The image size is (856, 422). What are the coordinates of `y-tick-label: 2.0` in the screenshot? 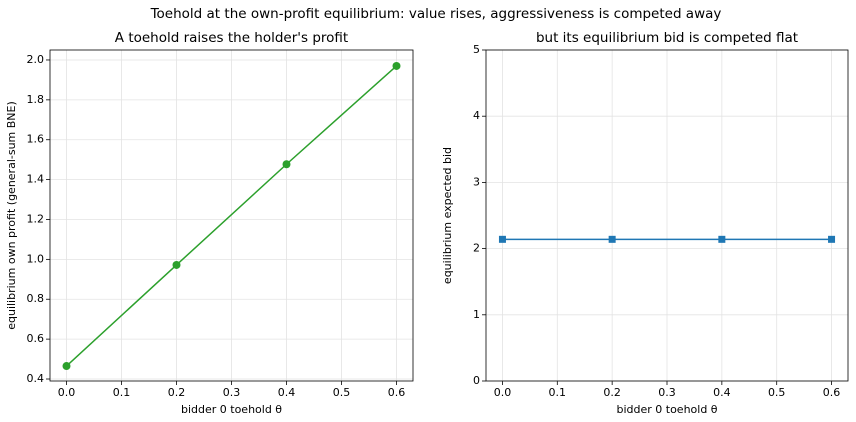 It's located at (36, 59).